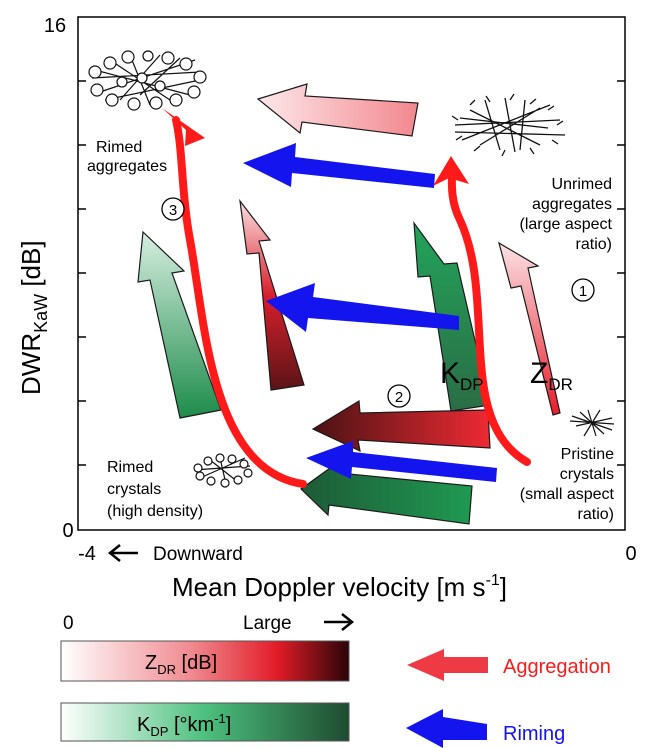  Describe the element at coordinates (362, 307) in the screenshot. I see `blue-arrow-middle` at that location.